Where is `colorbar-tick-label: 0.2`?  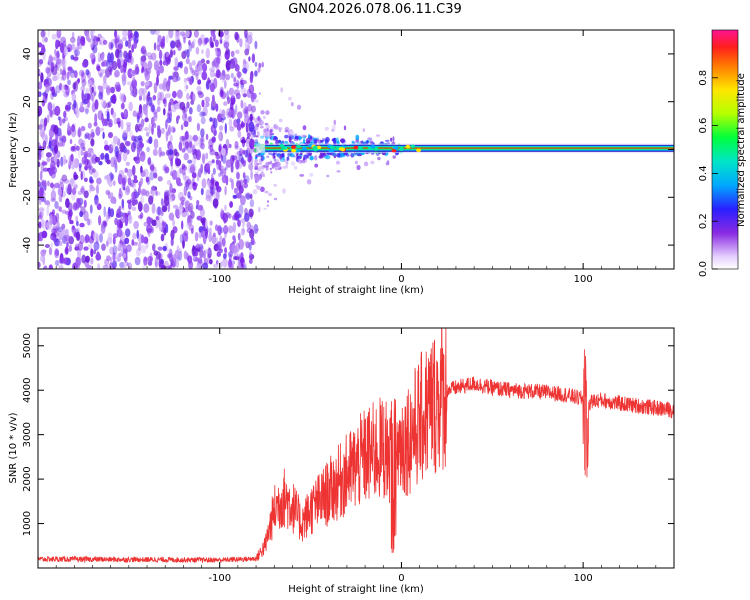
colorbar-tick-label: 0.2 is located at coordinates (703, 221).